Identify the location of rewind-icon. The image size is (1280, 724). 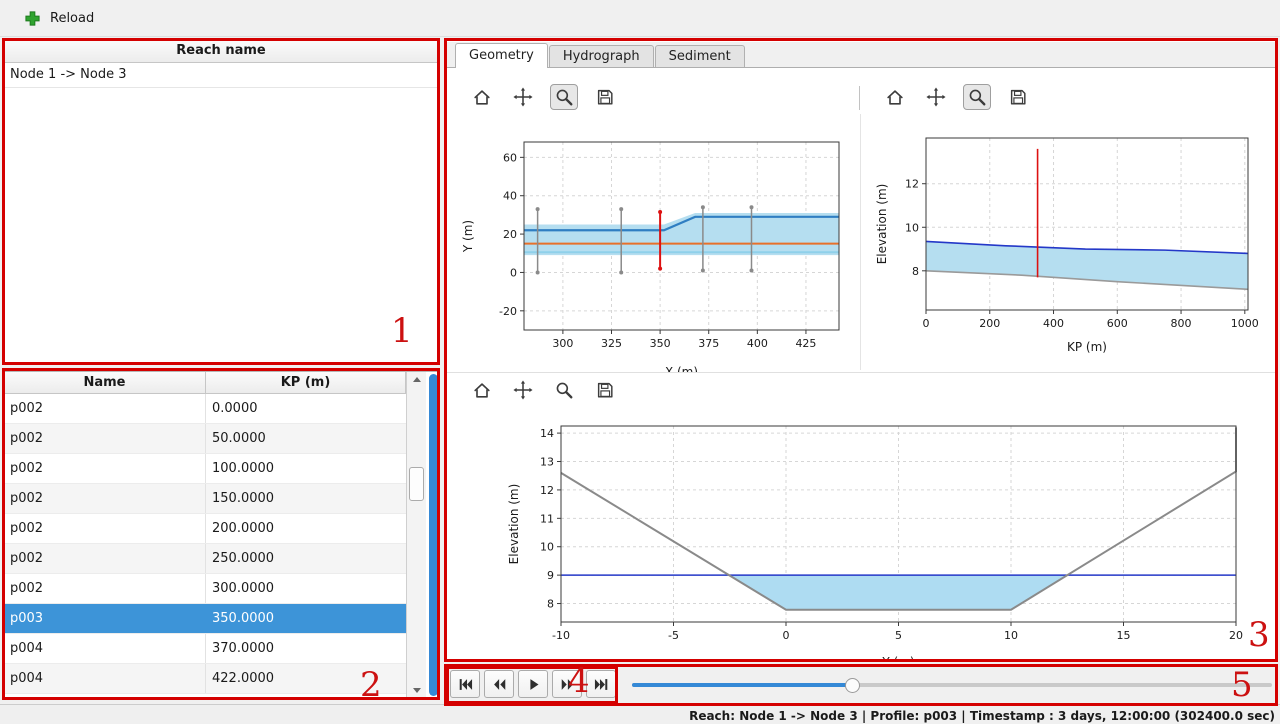
(499, 684).